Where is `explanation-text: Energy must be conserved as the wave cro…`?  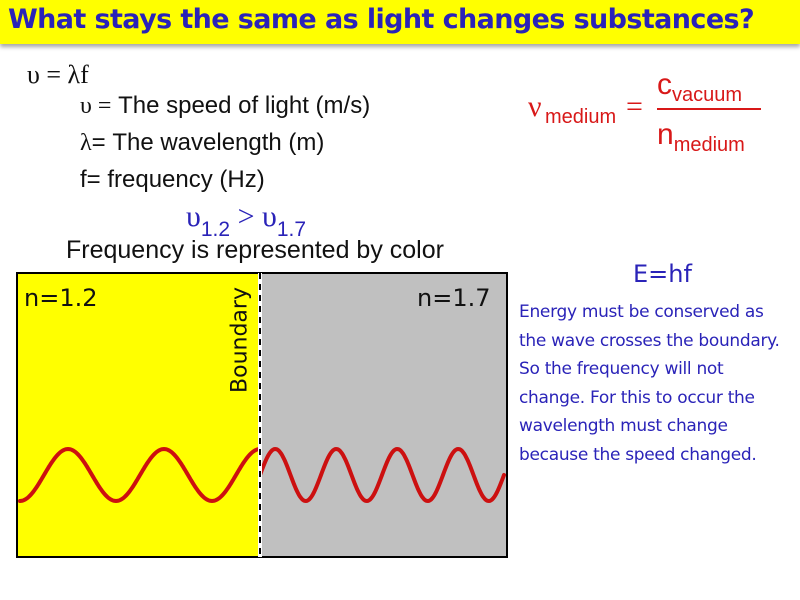 explanation-text: Energy must be conserved as the wave cro… is located at coordinates (649, 383).